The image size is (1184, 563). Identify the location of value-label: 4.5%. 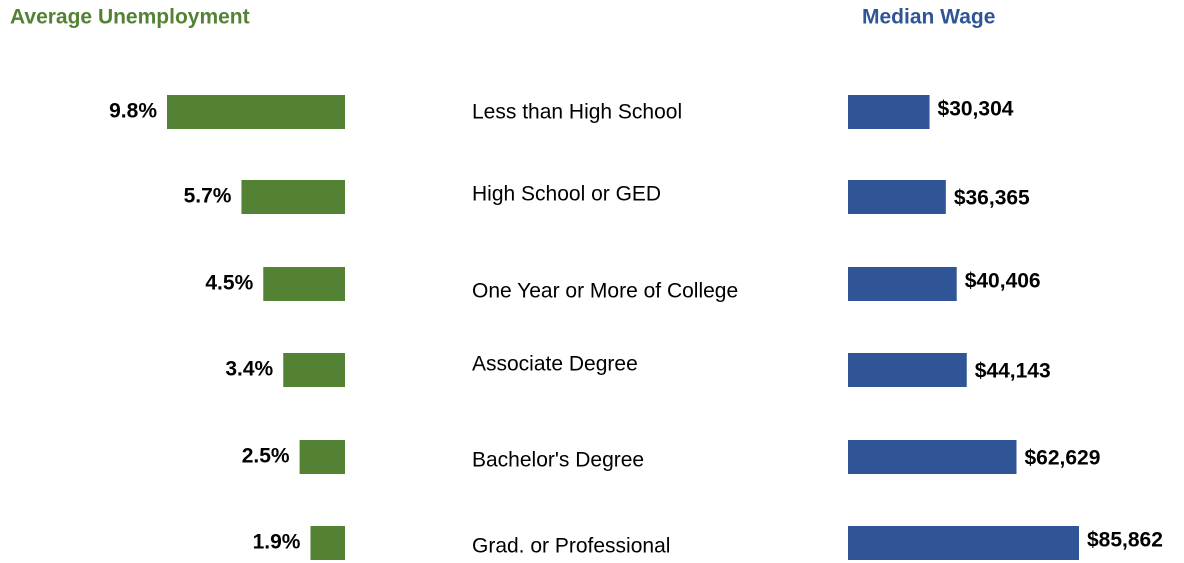
(229, 283).